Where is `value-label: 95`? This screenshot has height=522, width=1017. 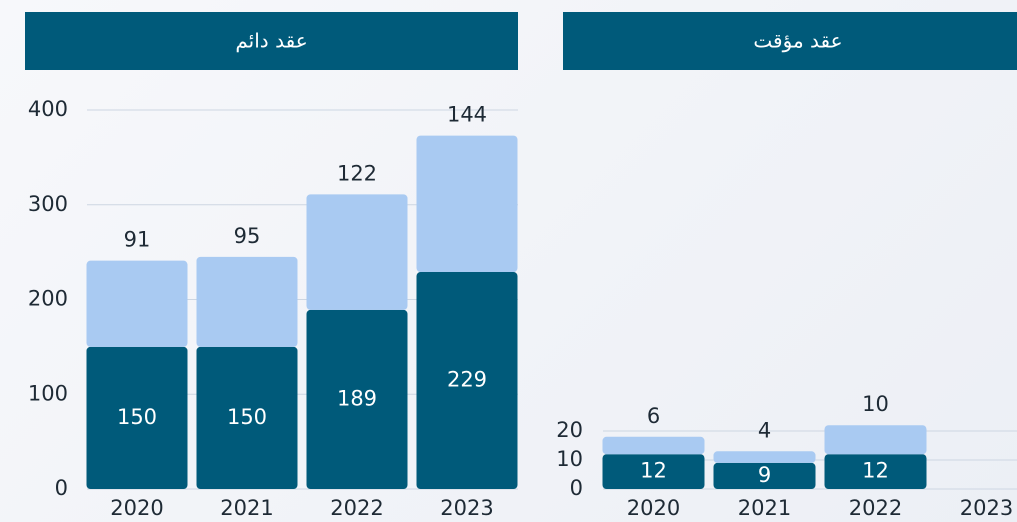
value-label: 95 is located at coordinates (247, 236).